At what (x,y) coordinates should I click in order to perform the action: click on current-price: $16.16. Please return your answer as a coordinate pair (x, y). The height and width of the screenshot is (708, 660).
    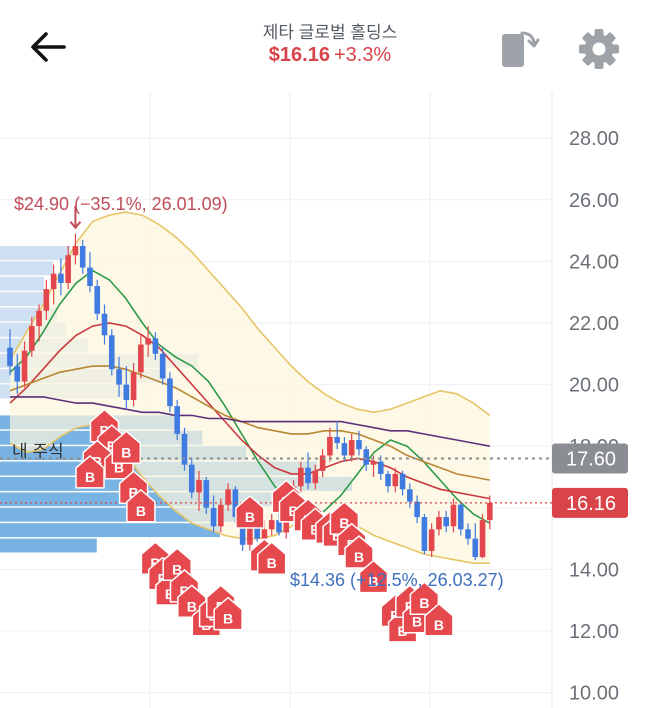
    Looking at the image, I should click on (299, 55).